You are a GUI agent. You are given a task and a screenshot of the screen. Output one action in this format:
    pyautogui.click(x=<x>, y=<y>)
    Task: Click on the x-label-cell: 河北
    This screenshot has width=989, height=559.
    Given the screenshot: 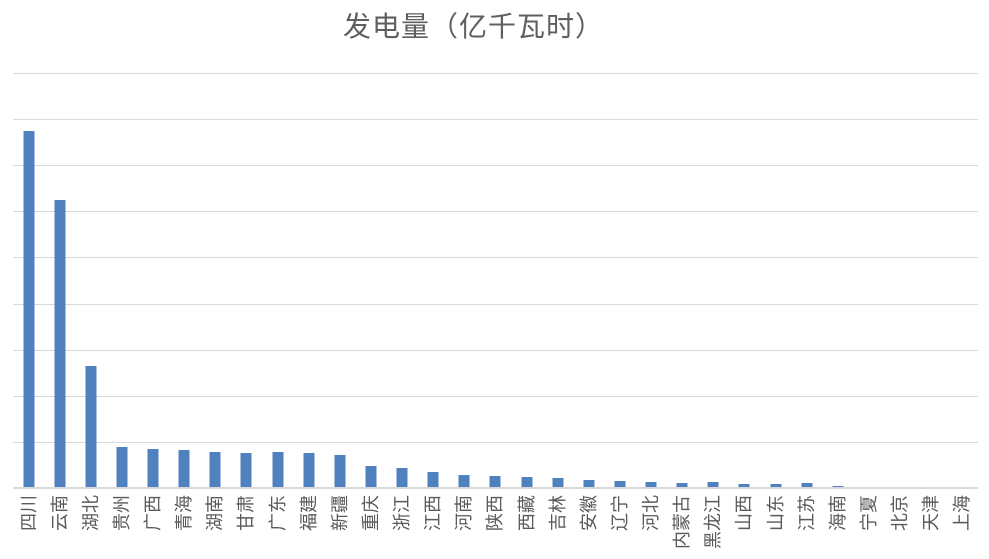 What is the action you would take?
    pyautogui.click(x=651, y=525)
    